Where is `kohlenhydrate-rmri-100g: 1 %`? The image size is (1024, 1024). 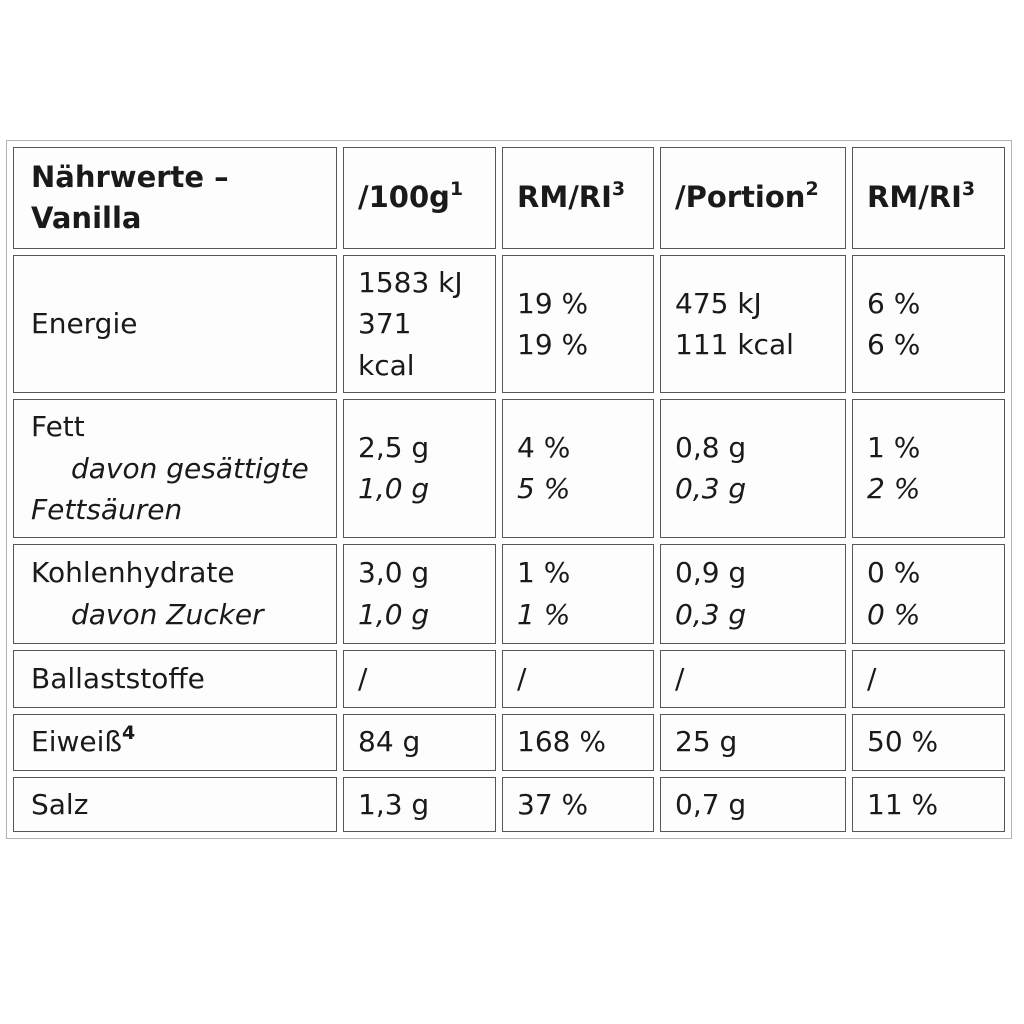 kohlenhydrate-rmri-100g: 1 % is located at coordinates (544, 573).